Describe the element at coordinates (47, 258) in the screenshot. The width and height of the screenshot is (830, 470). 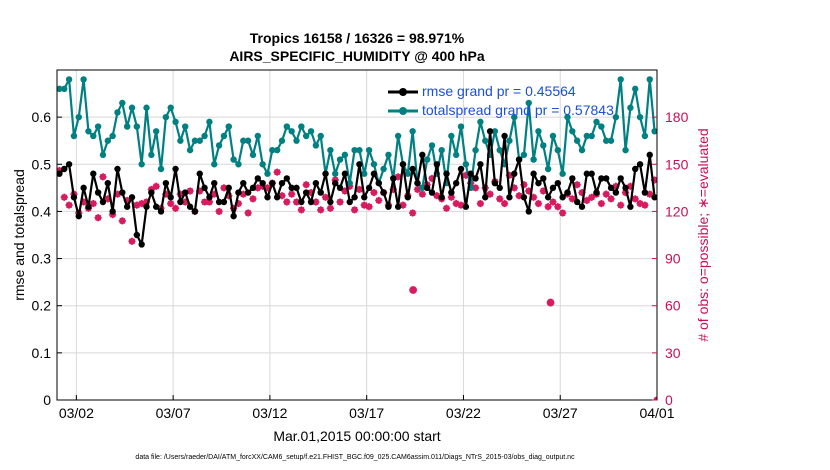
I see `y-axis-left: 0 0.1 0.2 0.3 0.4 0.5 0.6` at that location.